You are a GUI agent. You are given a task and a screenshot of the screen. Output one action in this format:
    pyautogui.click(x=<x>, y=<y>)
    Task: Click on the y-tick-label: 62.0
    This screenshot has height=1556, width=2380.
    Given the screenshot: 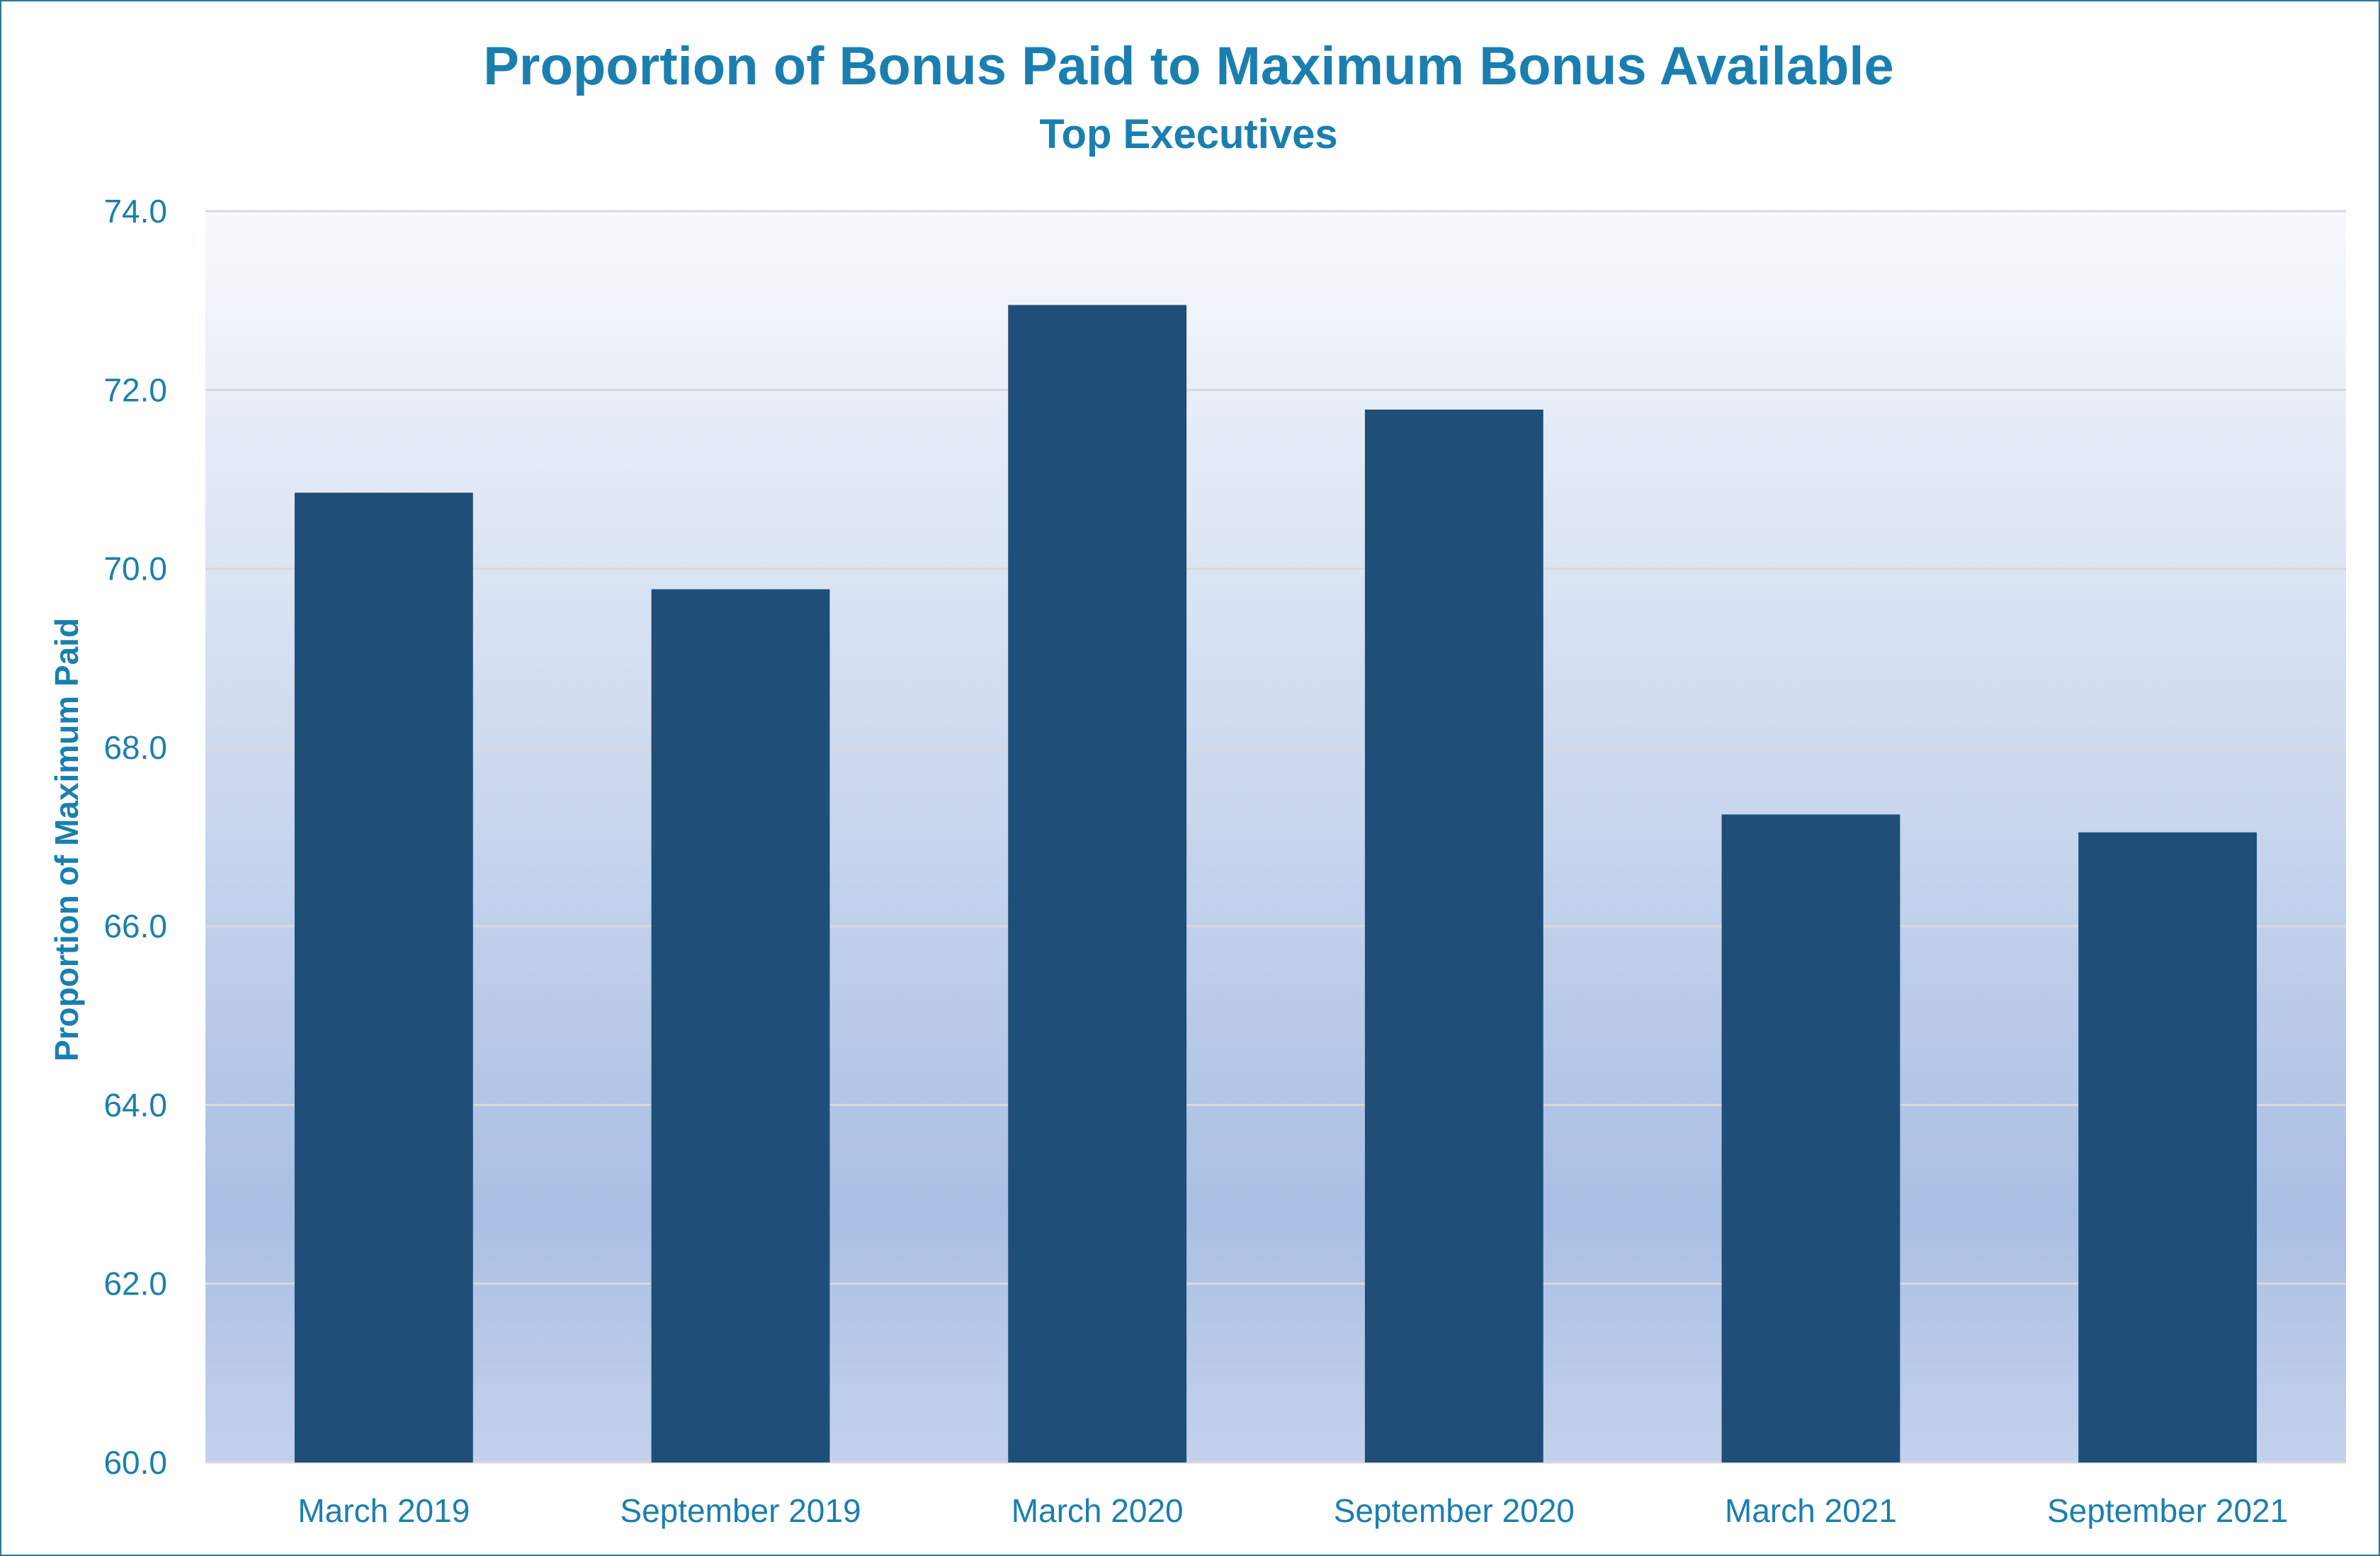 What is the action you would take?
    pyautogui.click(x=135, y=1283)
    